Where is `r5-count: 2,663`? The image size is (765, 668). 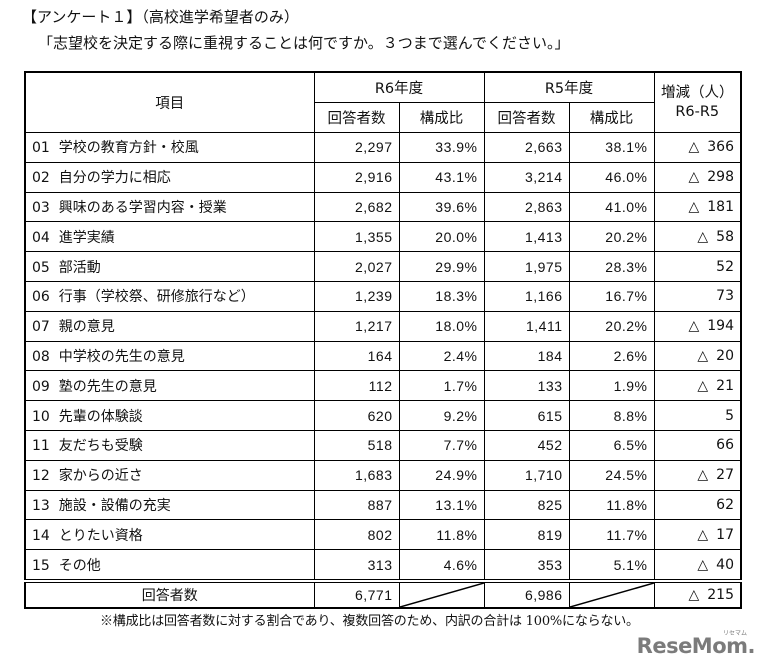
r5-count: 2,663 is located at coordinates (526, 147).